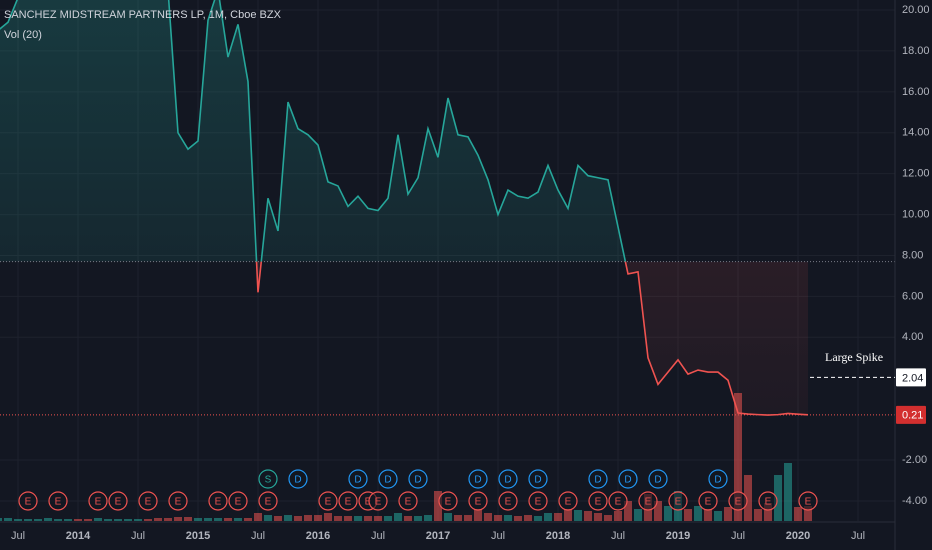 This screenshot has height=550, width=932. I want to click on y-tick-label: 4.00, so click(912, 337).